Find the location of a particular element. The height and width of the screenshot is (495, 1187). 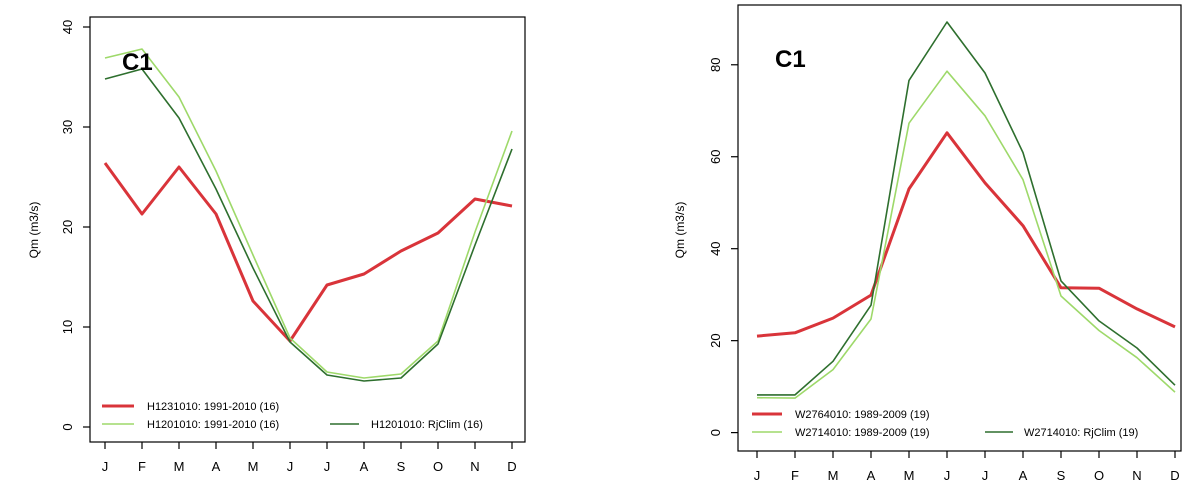

legend-entry: H1231010: 1991-2010 (16) is located at coordinates (213, 407).